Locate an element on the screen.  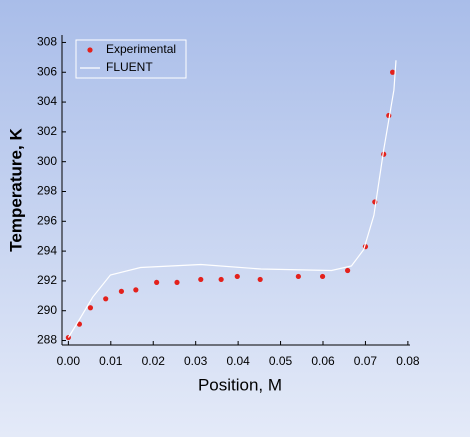
y-tick-label: 288 is located at coordinates (47, 340).